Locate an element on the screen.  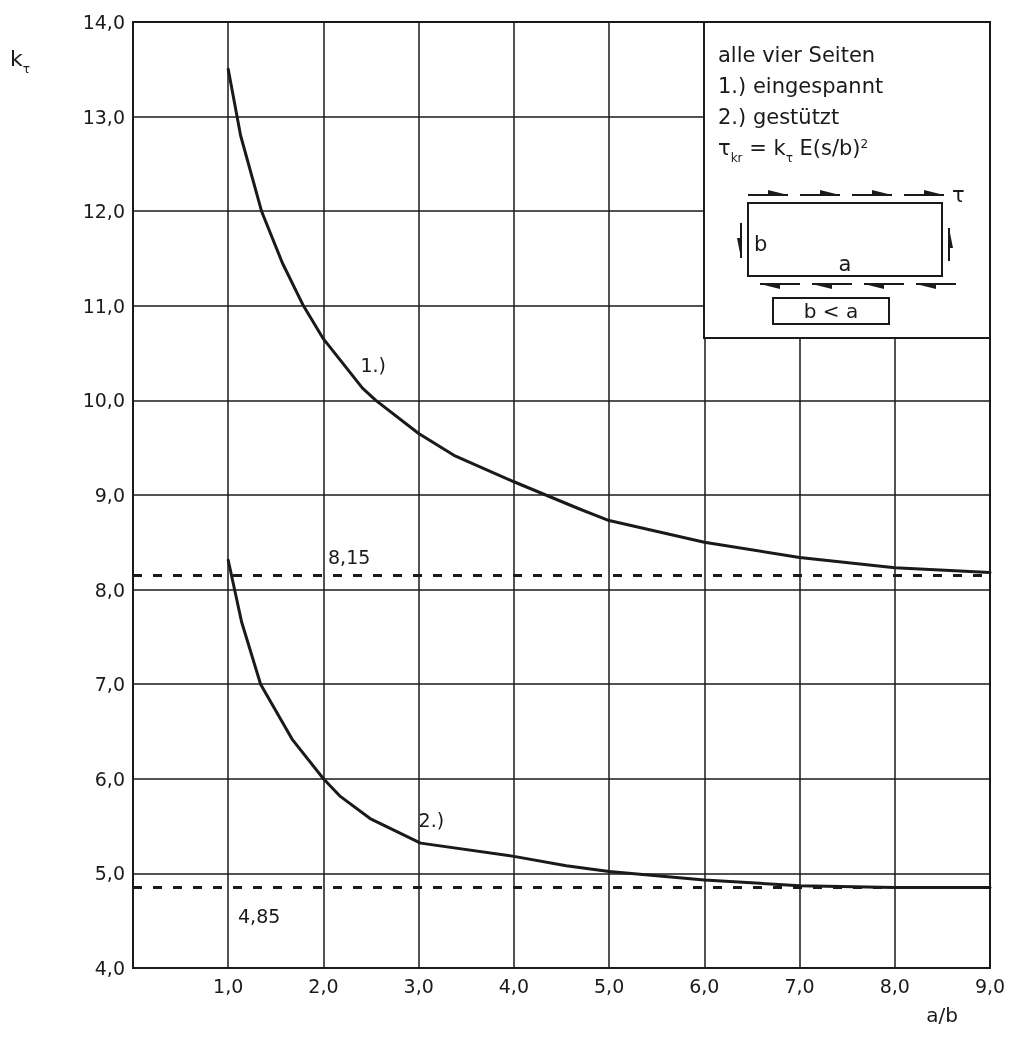
y-axis-title: k$_{τ}$ is located at coordinates (20, 61).